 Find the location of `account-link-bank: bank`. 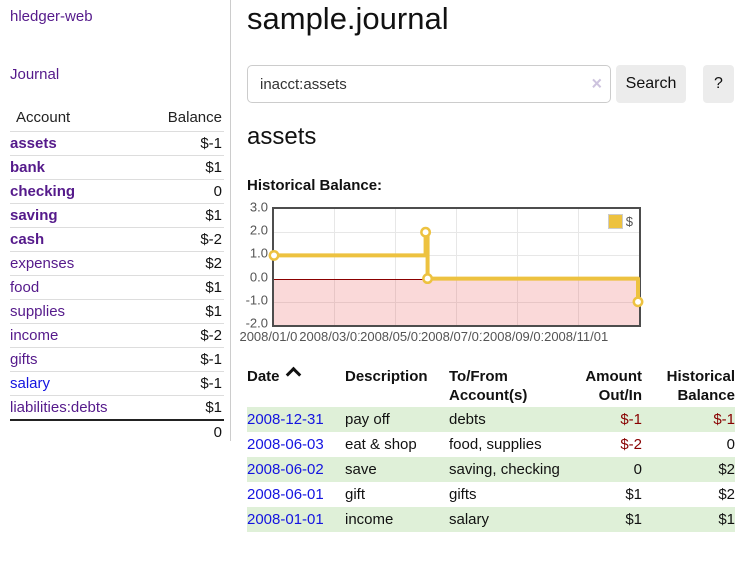

account-link-bank: bank is located at coordinates (28, 167).